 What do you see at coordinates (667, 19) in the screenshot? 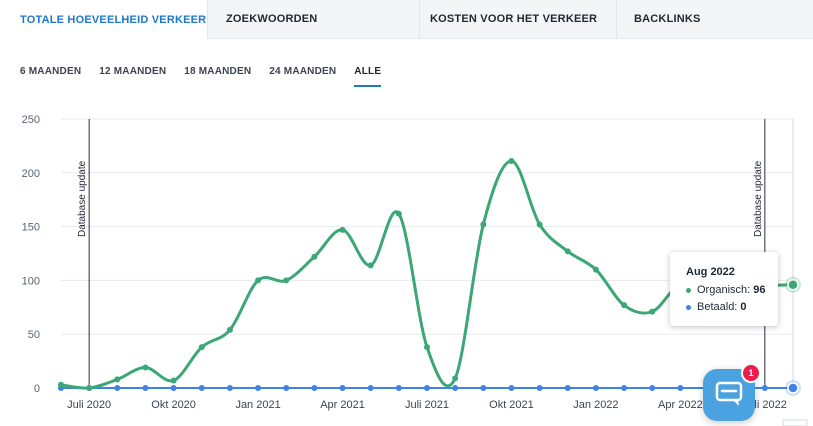
I see `tab-backlinks: BACKLINKS` at bounding box center [667, 19].